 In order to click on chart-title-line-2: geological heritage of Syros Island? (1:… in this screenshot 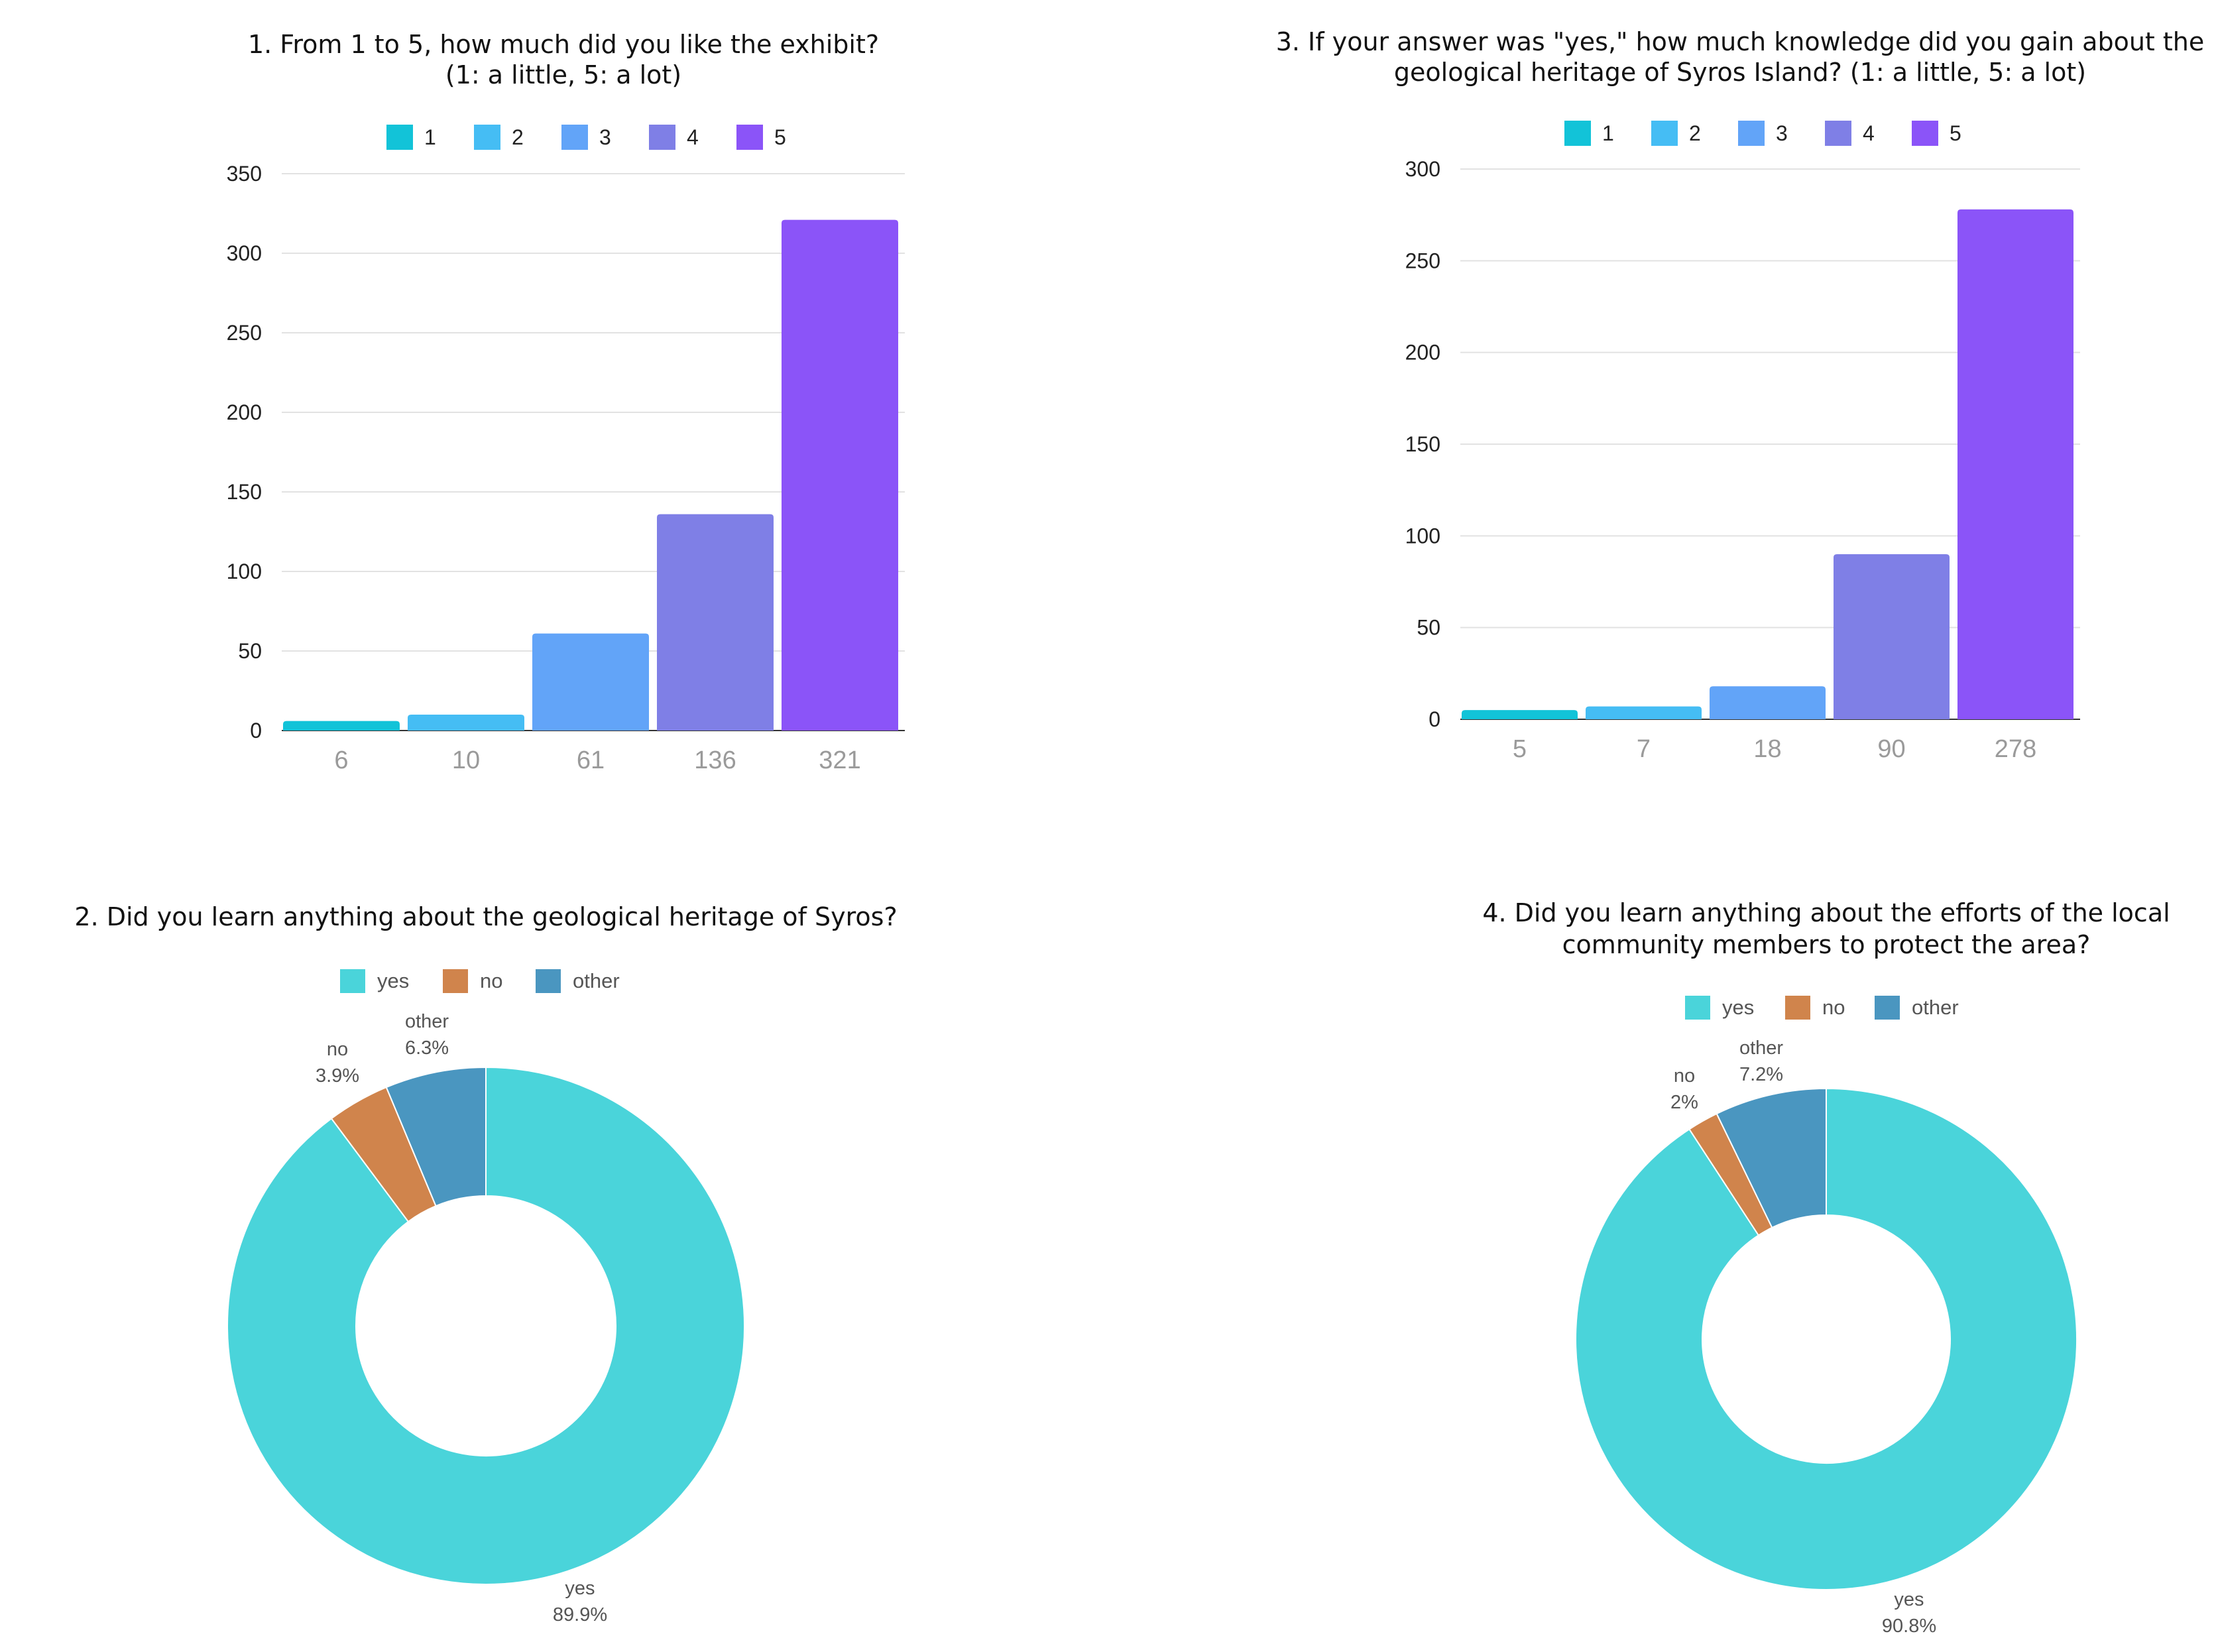, I will do `click(1740, 72)`.